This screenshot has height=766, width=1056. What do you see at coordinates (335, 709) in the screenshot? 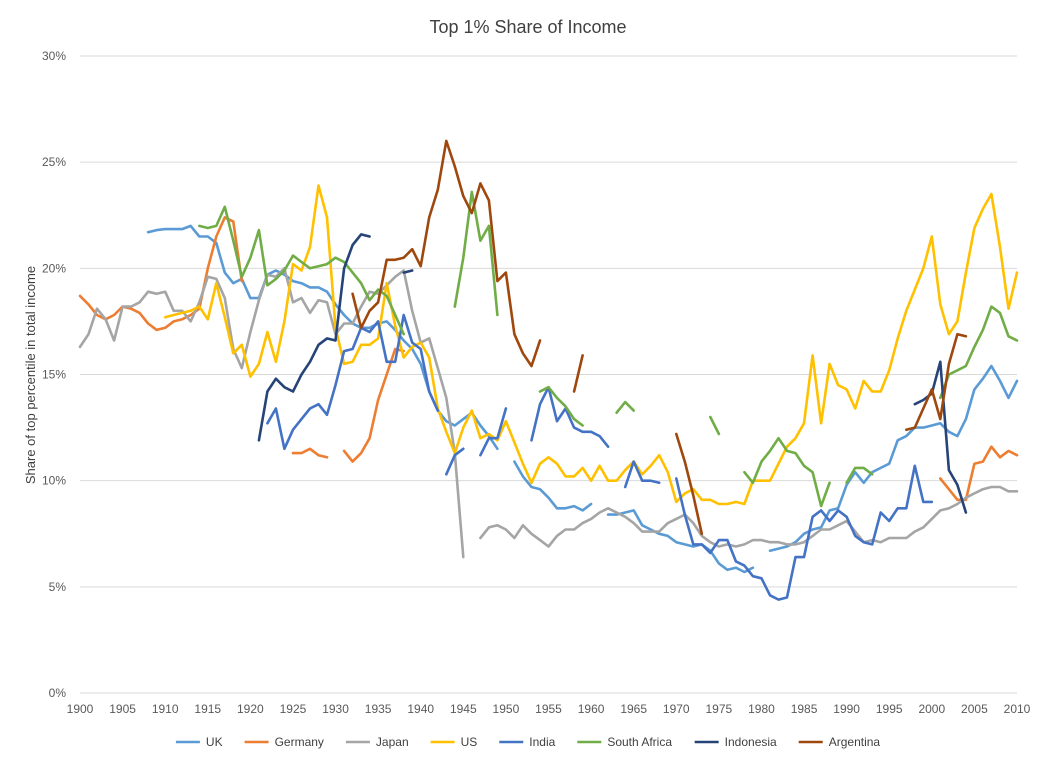
I see `x-tick-label: 1930` at bounding box center [335, 709].